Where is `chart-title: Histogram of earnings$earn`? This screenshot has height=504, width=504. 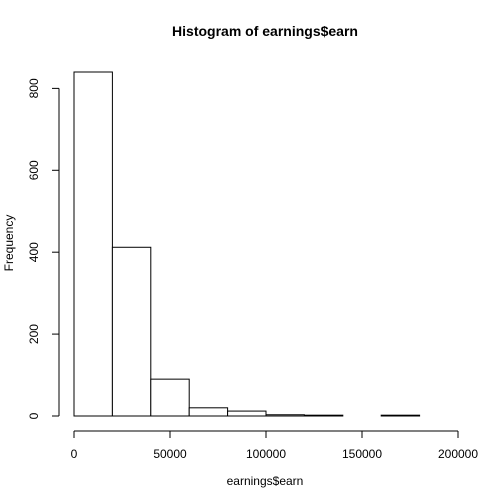 chart-title: Histogram of earnings$earn is located at coordinates (265, 31).